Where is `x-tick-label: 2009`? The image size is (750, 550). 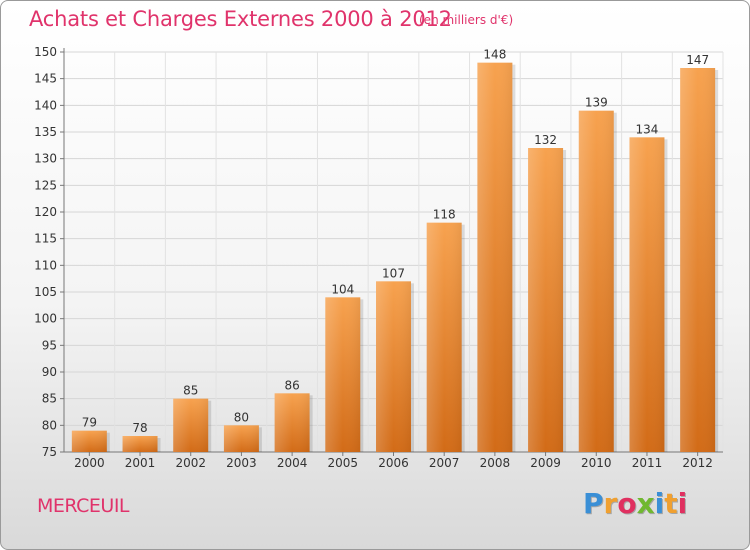 x-tick-label: 2009 is located at coordinates (545, 463).